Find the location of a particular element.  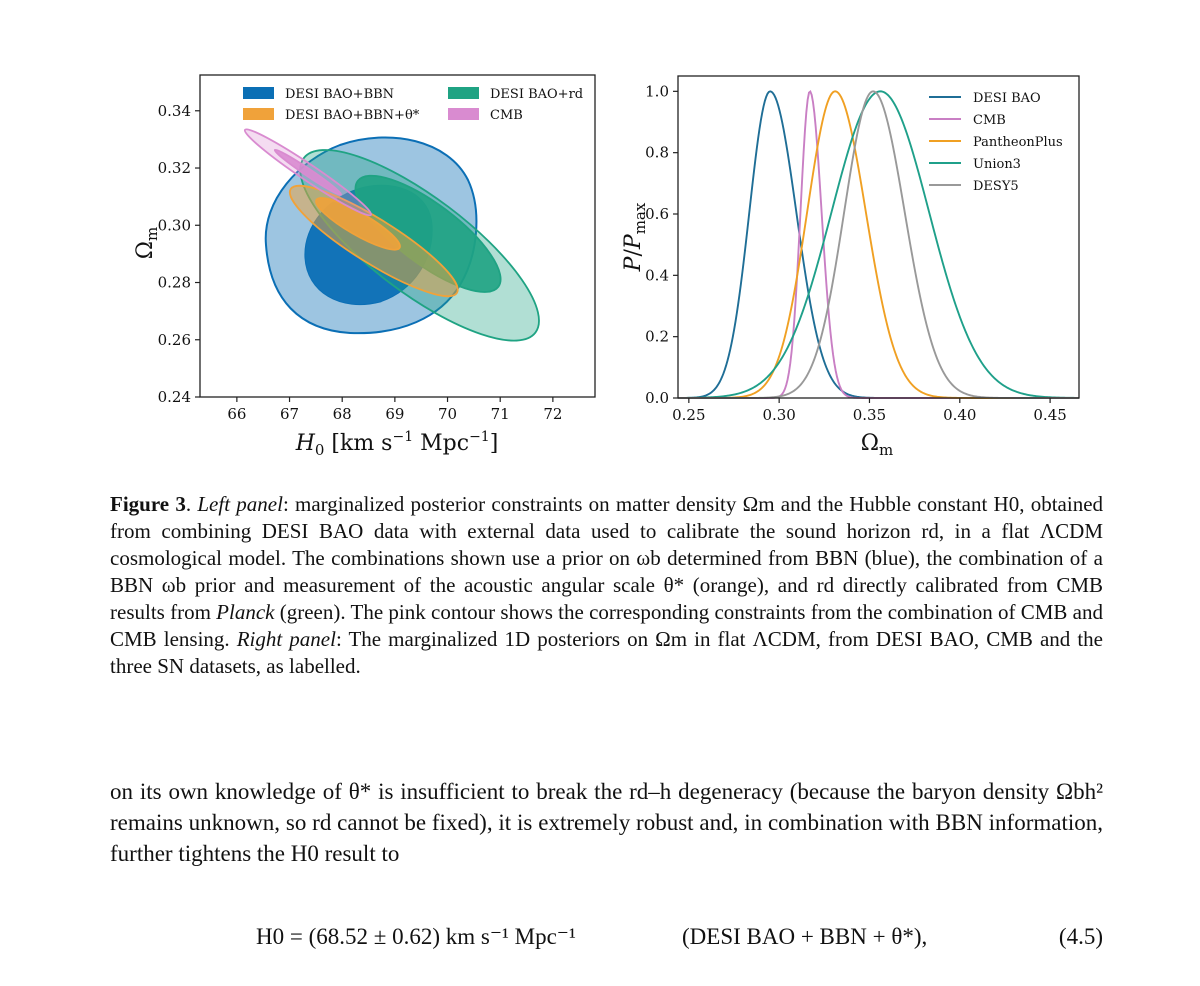

left-x-ticks: 66 67 68 69 70 71 72 is located at coordinates (394, 410).